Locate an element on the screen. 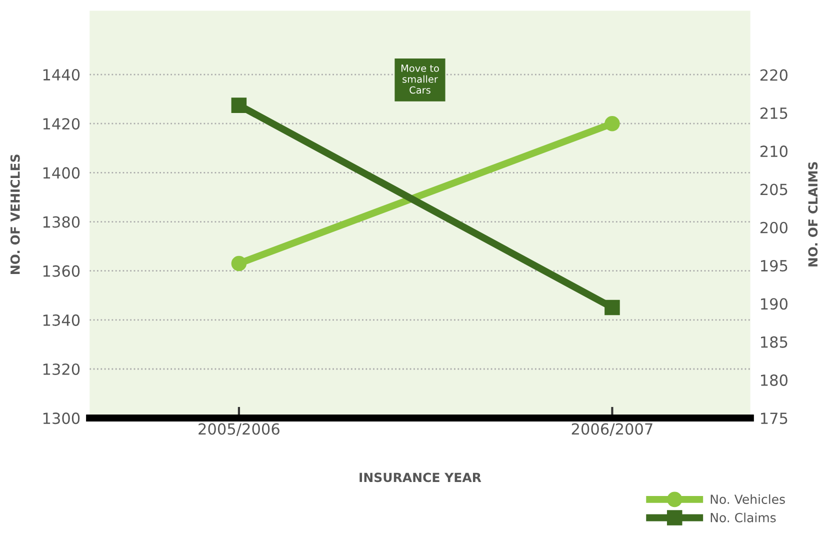 This screenshot has height=536, width=830. y-tick-label: 1440 is located at coordinates (61, 74).